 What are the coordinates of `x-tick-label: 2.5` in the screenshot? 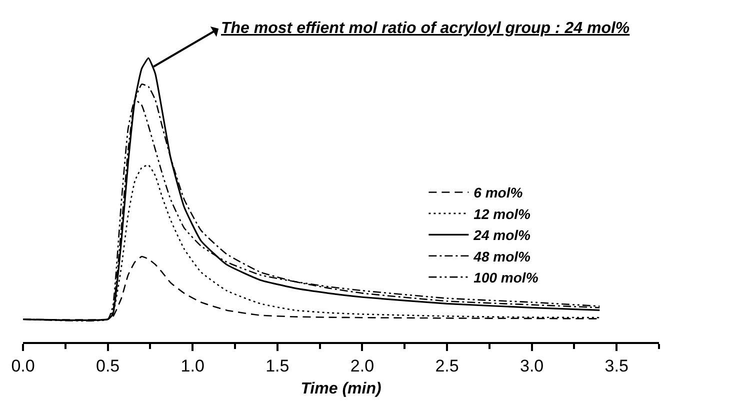 It's located at (447, 366).